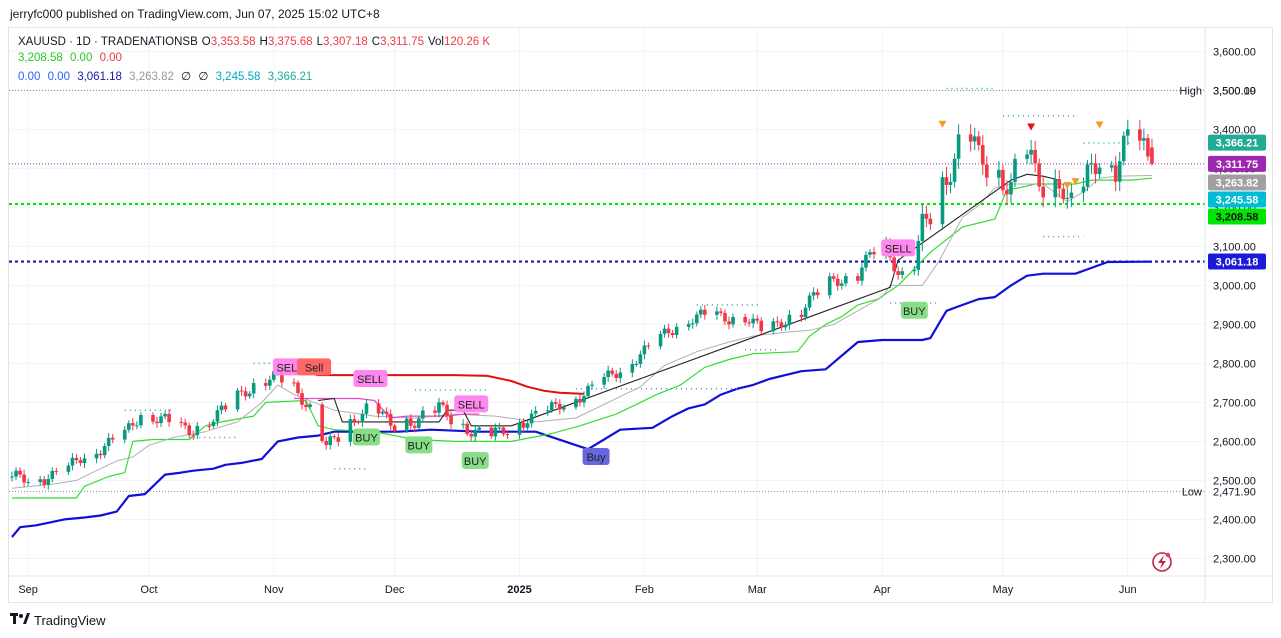 The height and width of the screenshot is (638, 1281). I want to click on legend3-value-2: 3,061.18, so click(99, 77).